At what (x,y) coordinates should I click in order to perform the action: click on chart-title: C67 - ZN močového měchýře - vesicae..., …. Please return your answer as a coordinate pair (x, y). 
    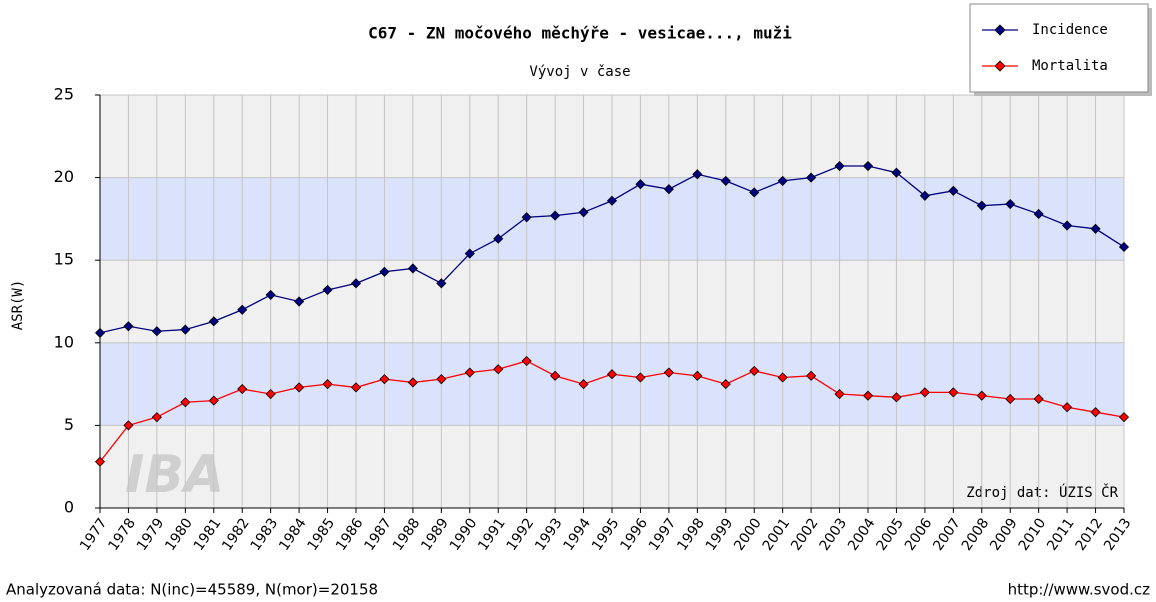
    Looking at the image, I should click on (580, 33).